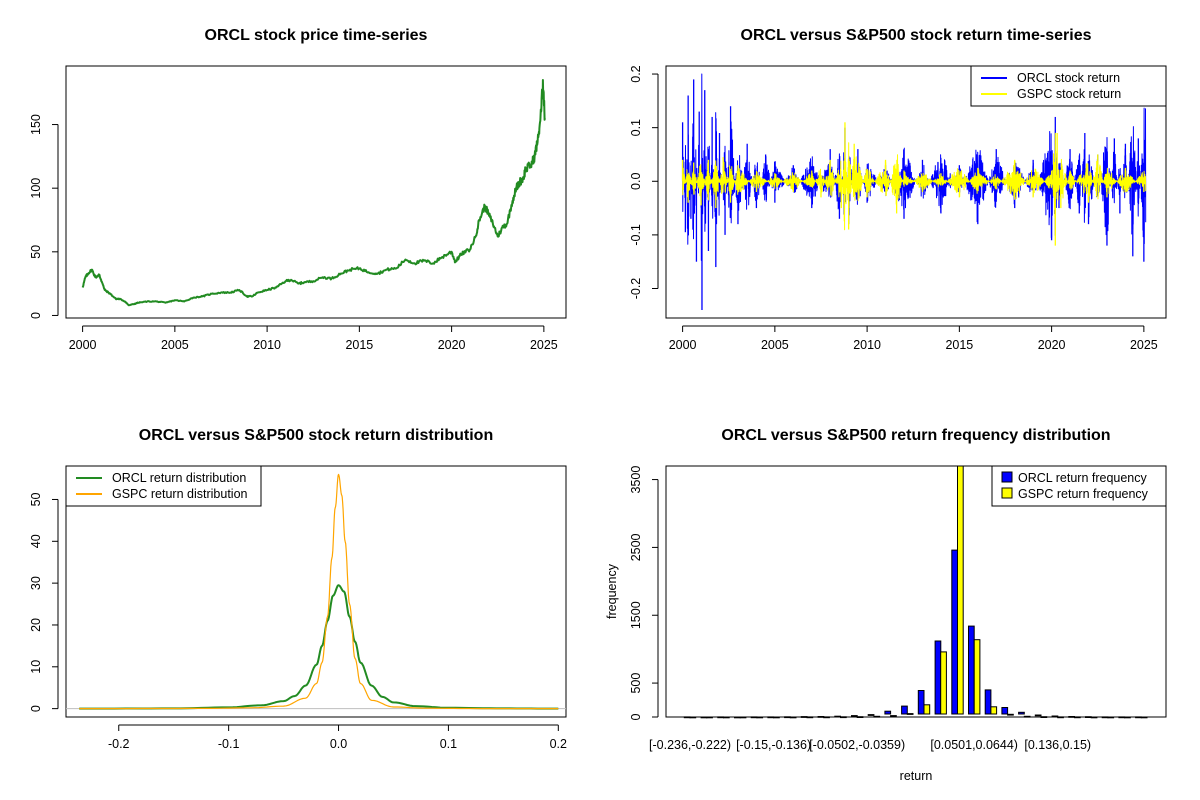  Describe the element at coordinates (36, 625) in the screenshot. I see `y-tick-label: 20` at that location.